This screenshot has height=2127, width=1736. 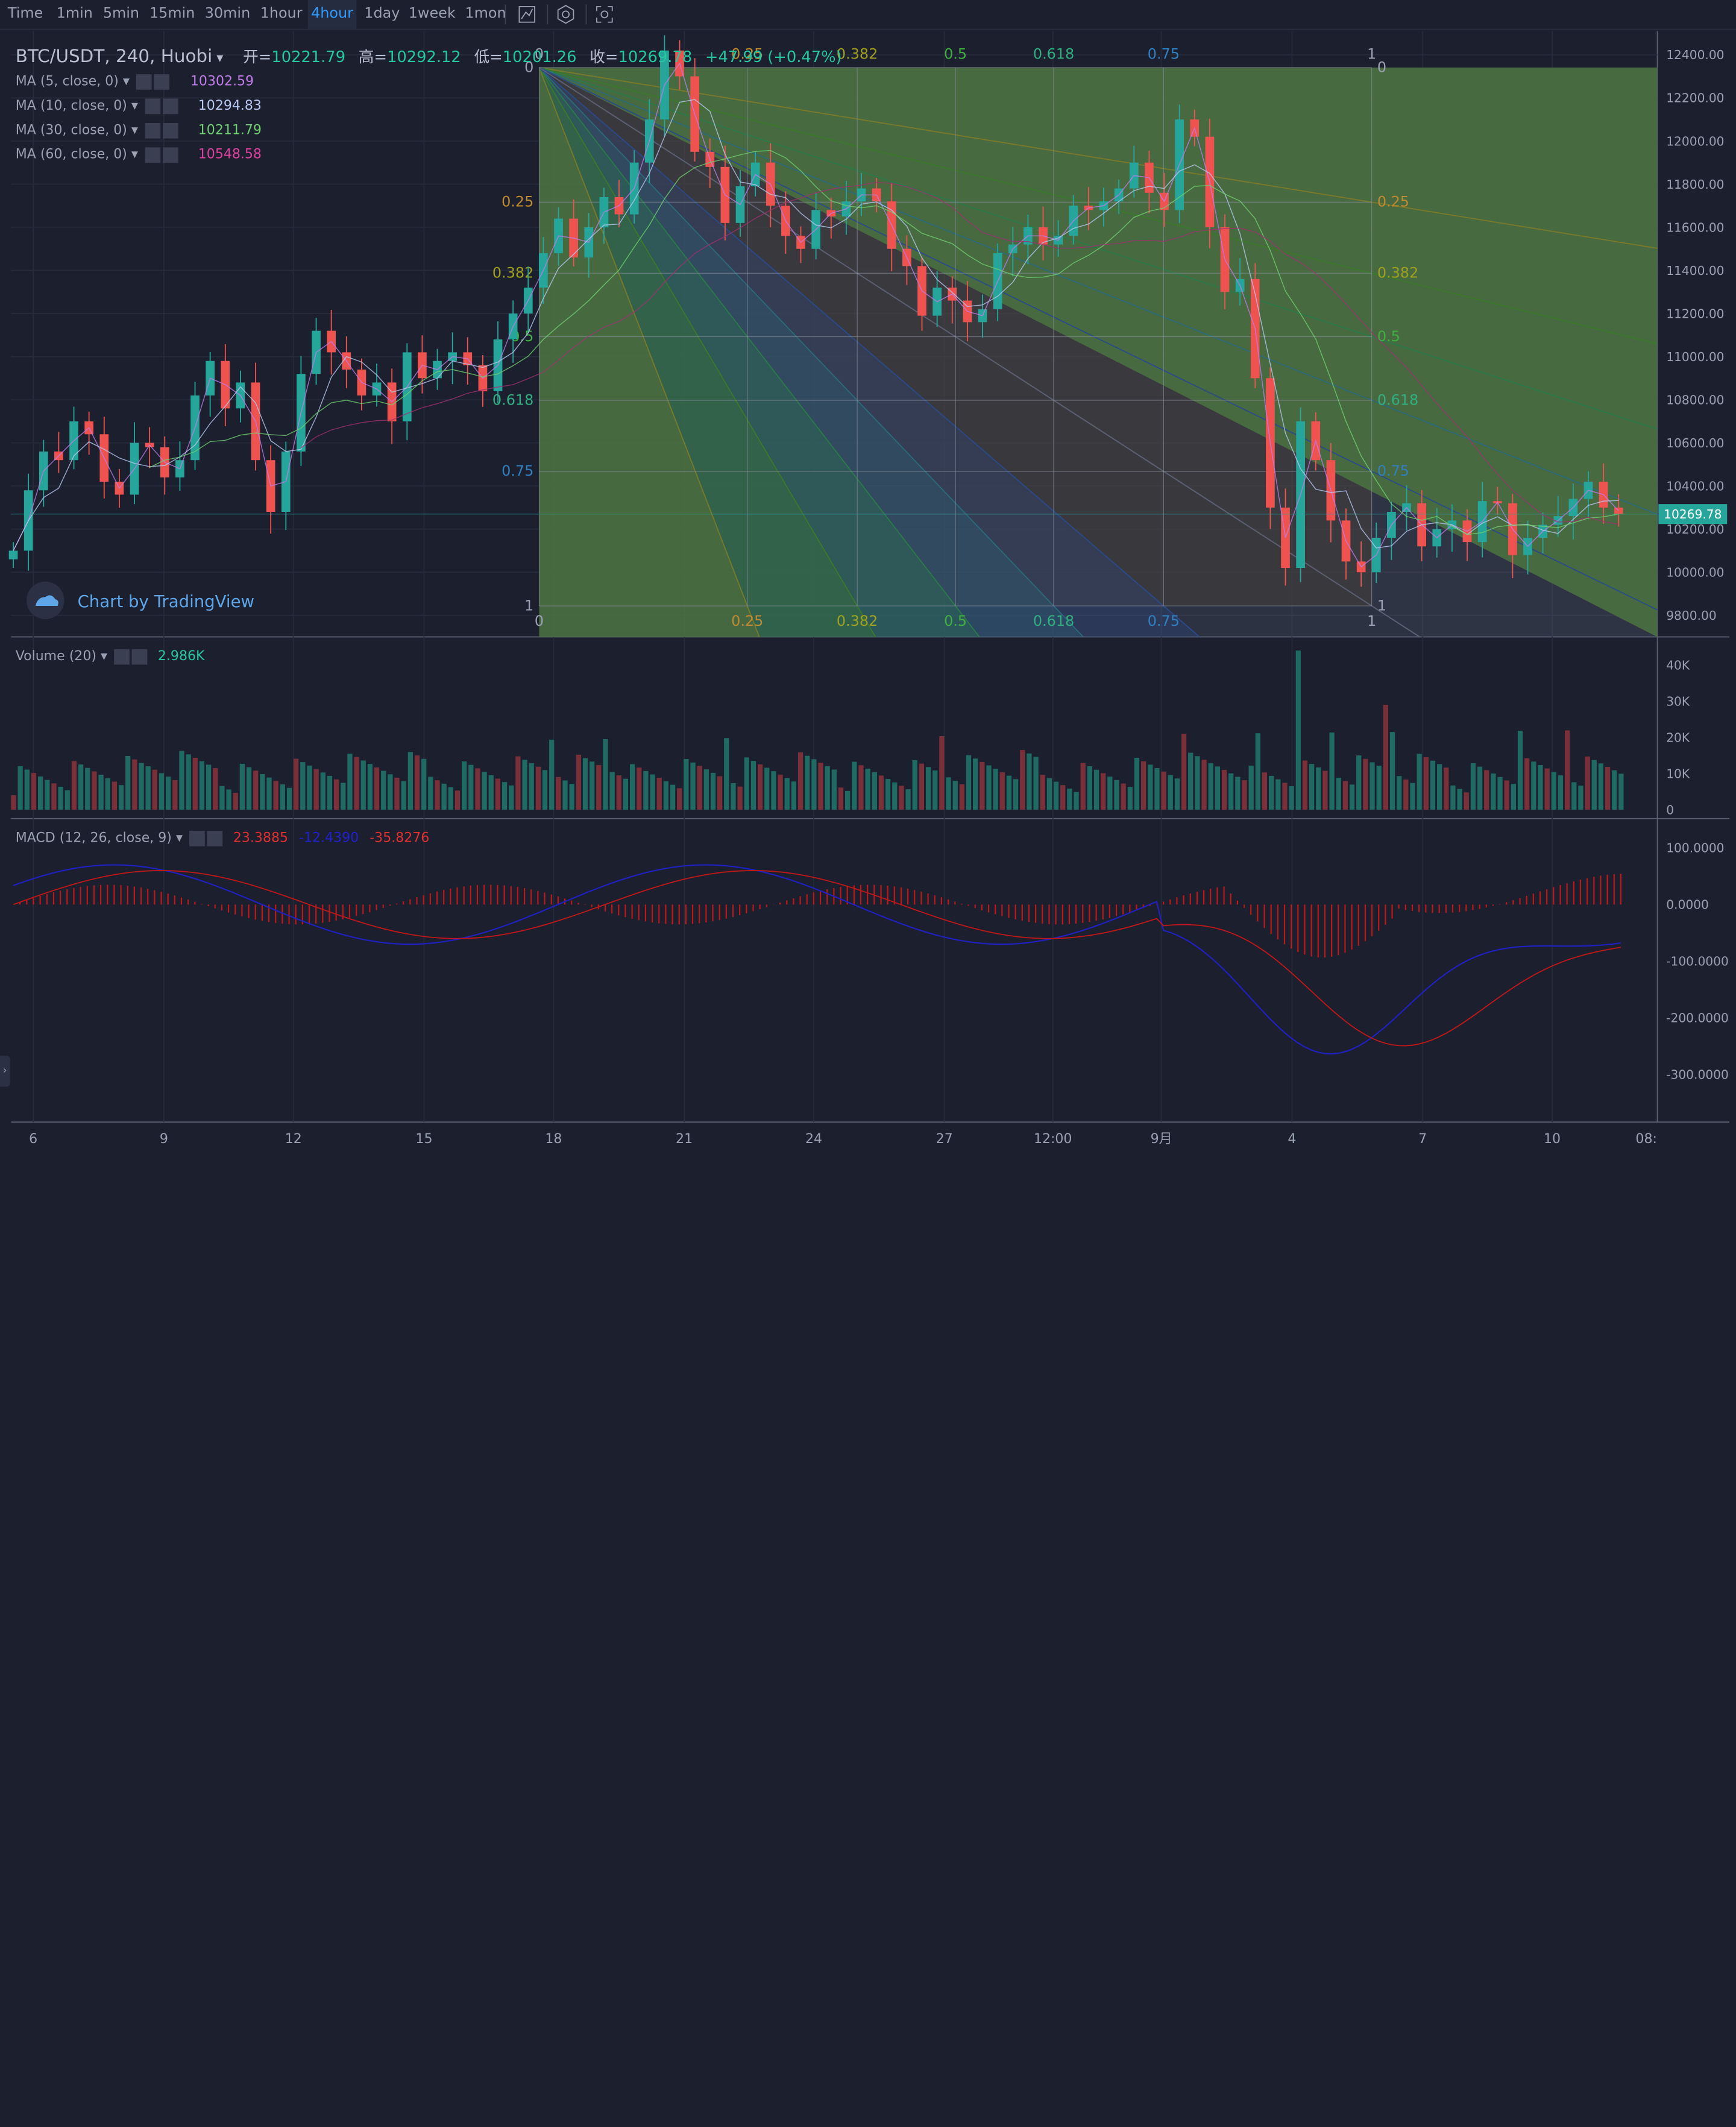 I want to click on price-axis-label: 11800.00, so click(x=1695, y=185).